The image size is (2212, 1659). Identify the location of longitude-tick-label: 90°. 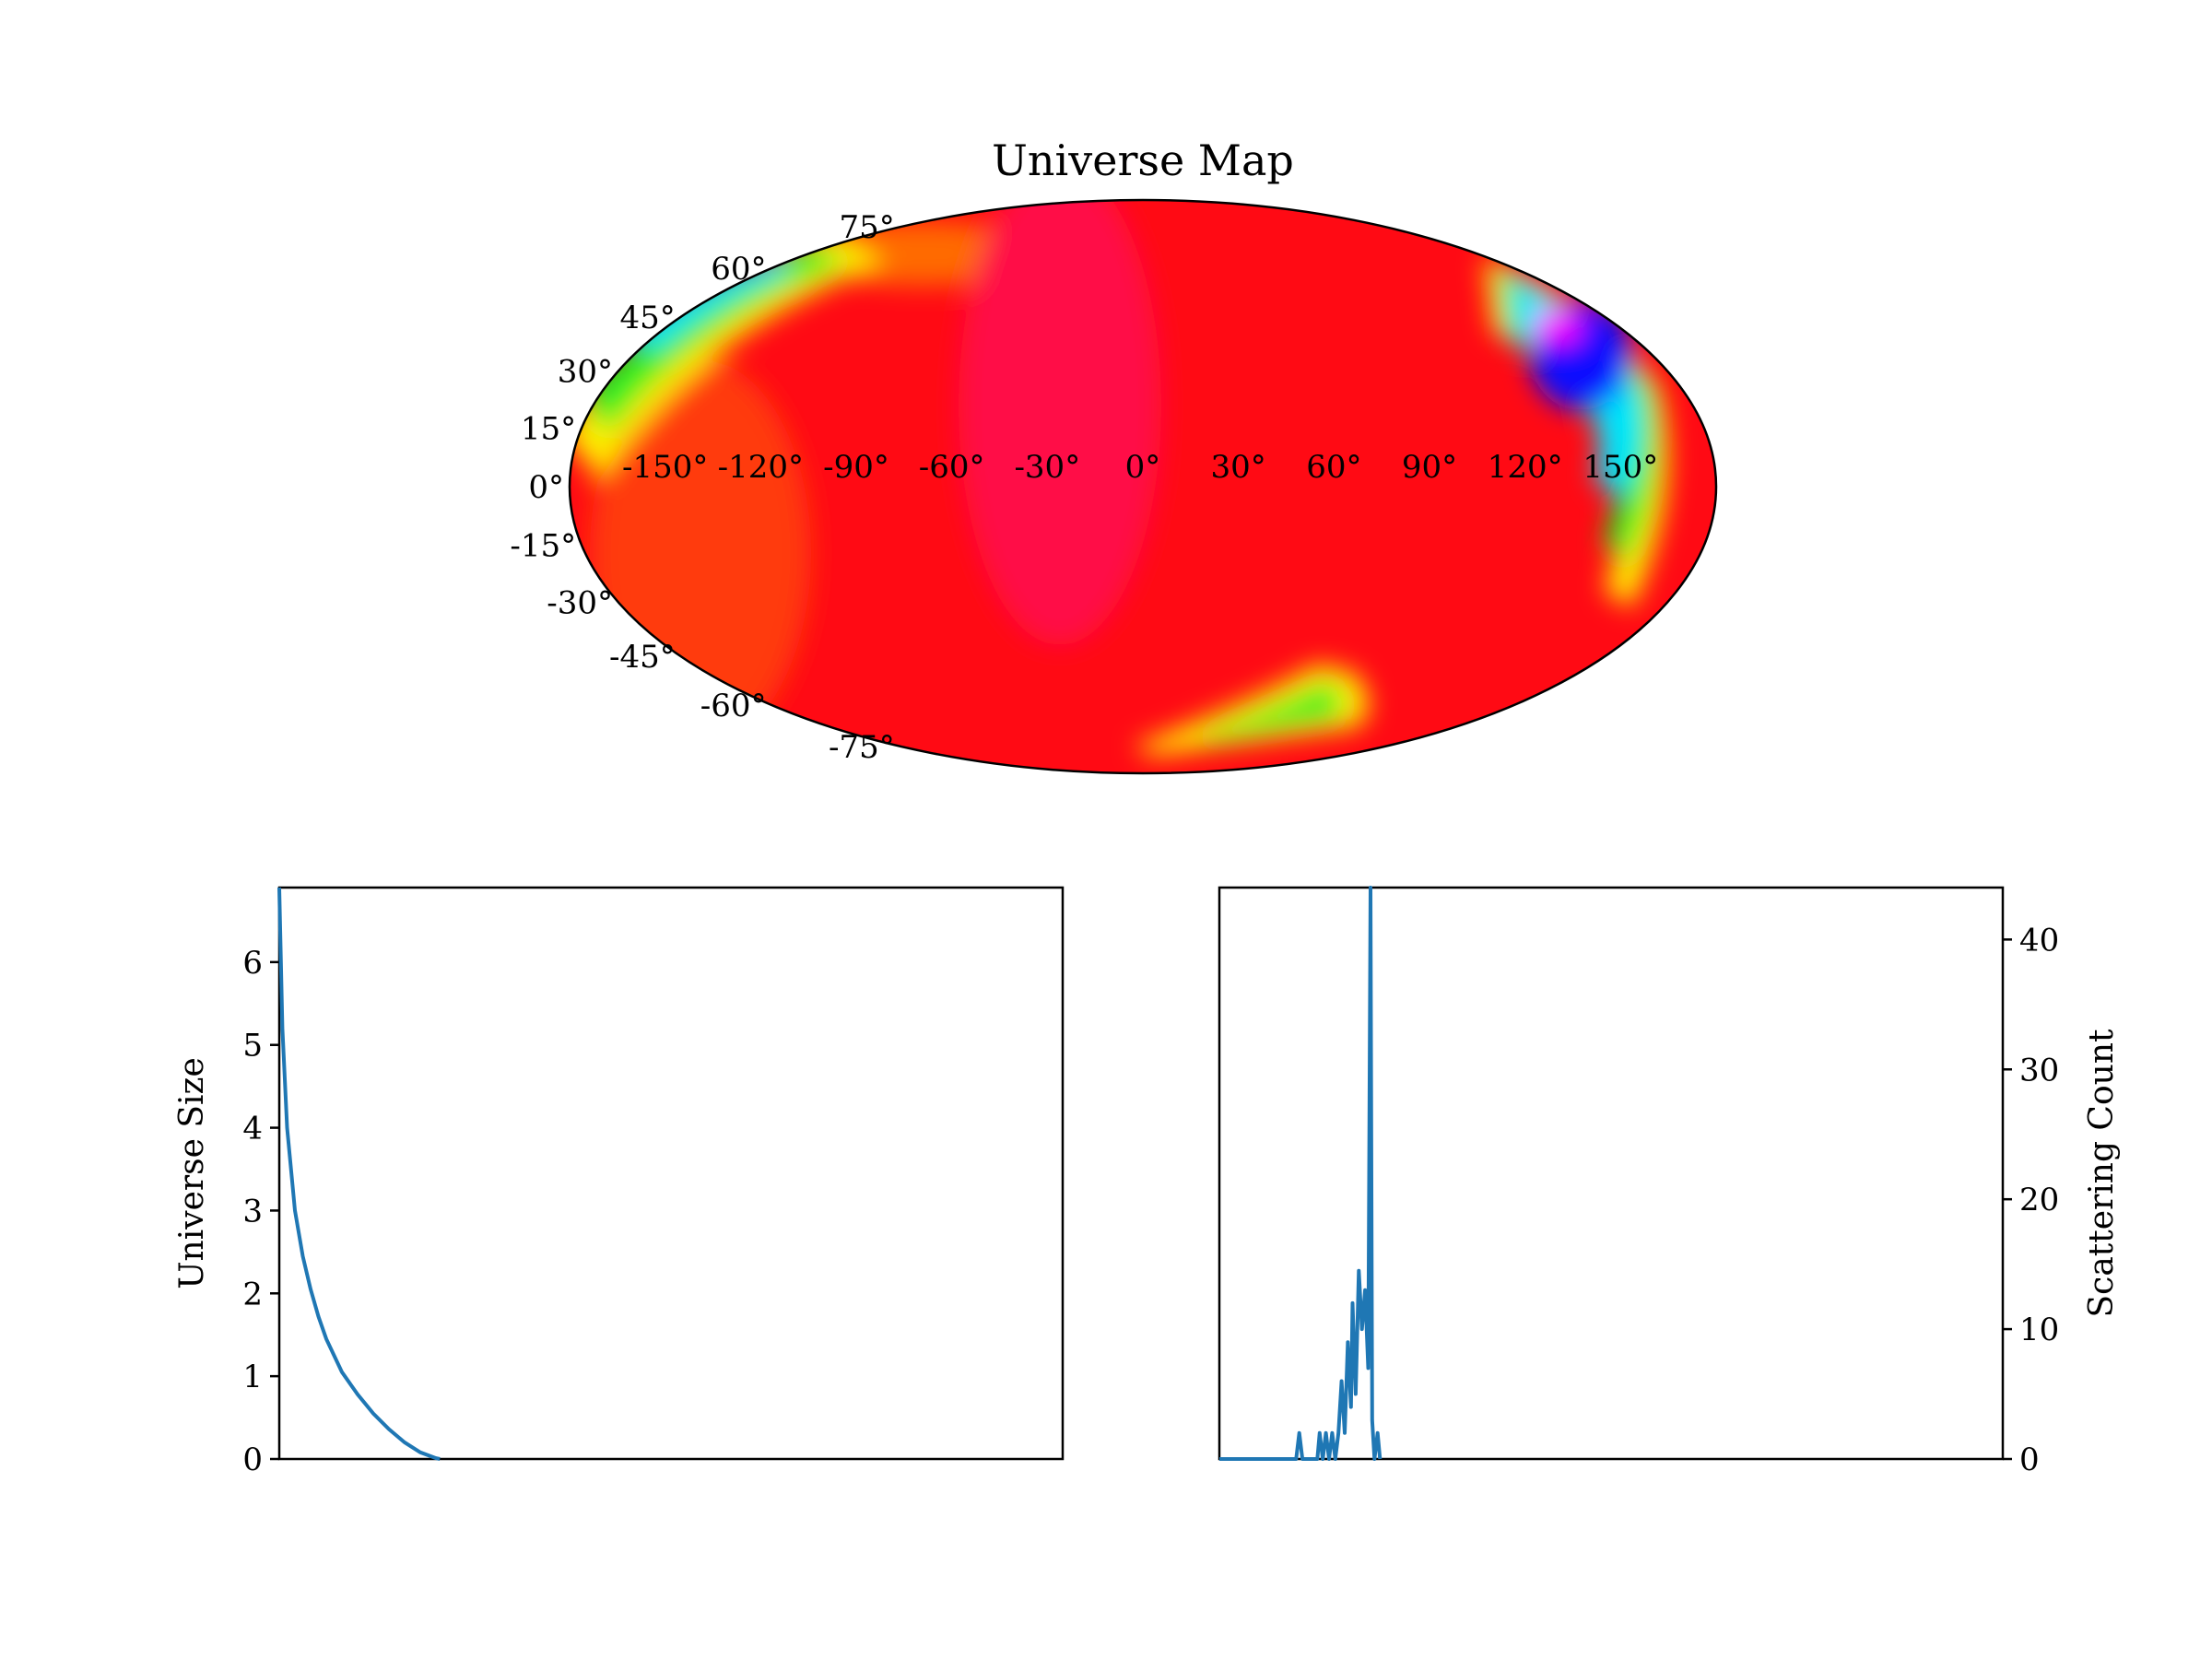
(1429, 467).